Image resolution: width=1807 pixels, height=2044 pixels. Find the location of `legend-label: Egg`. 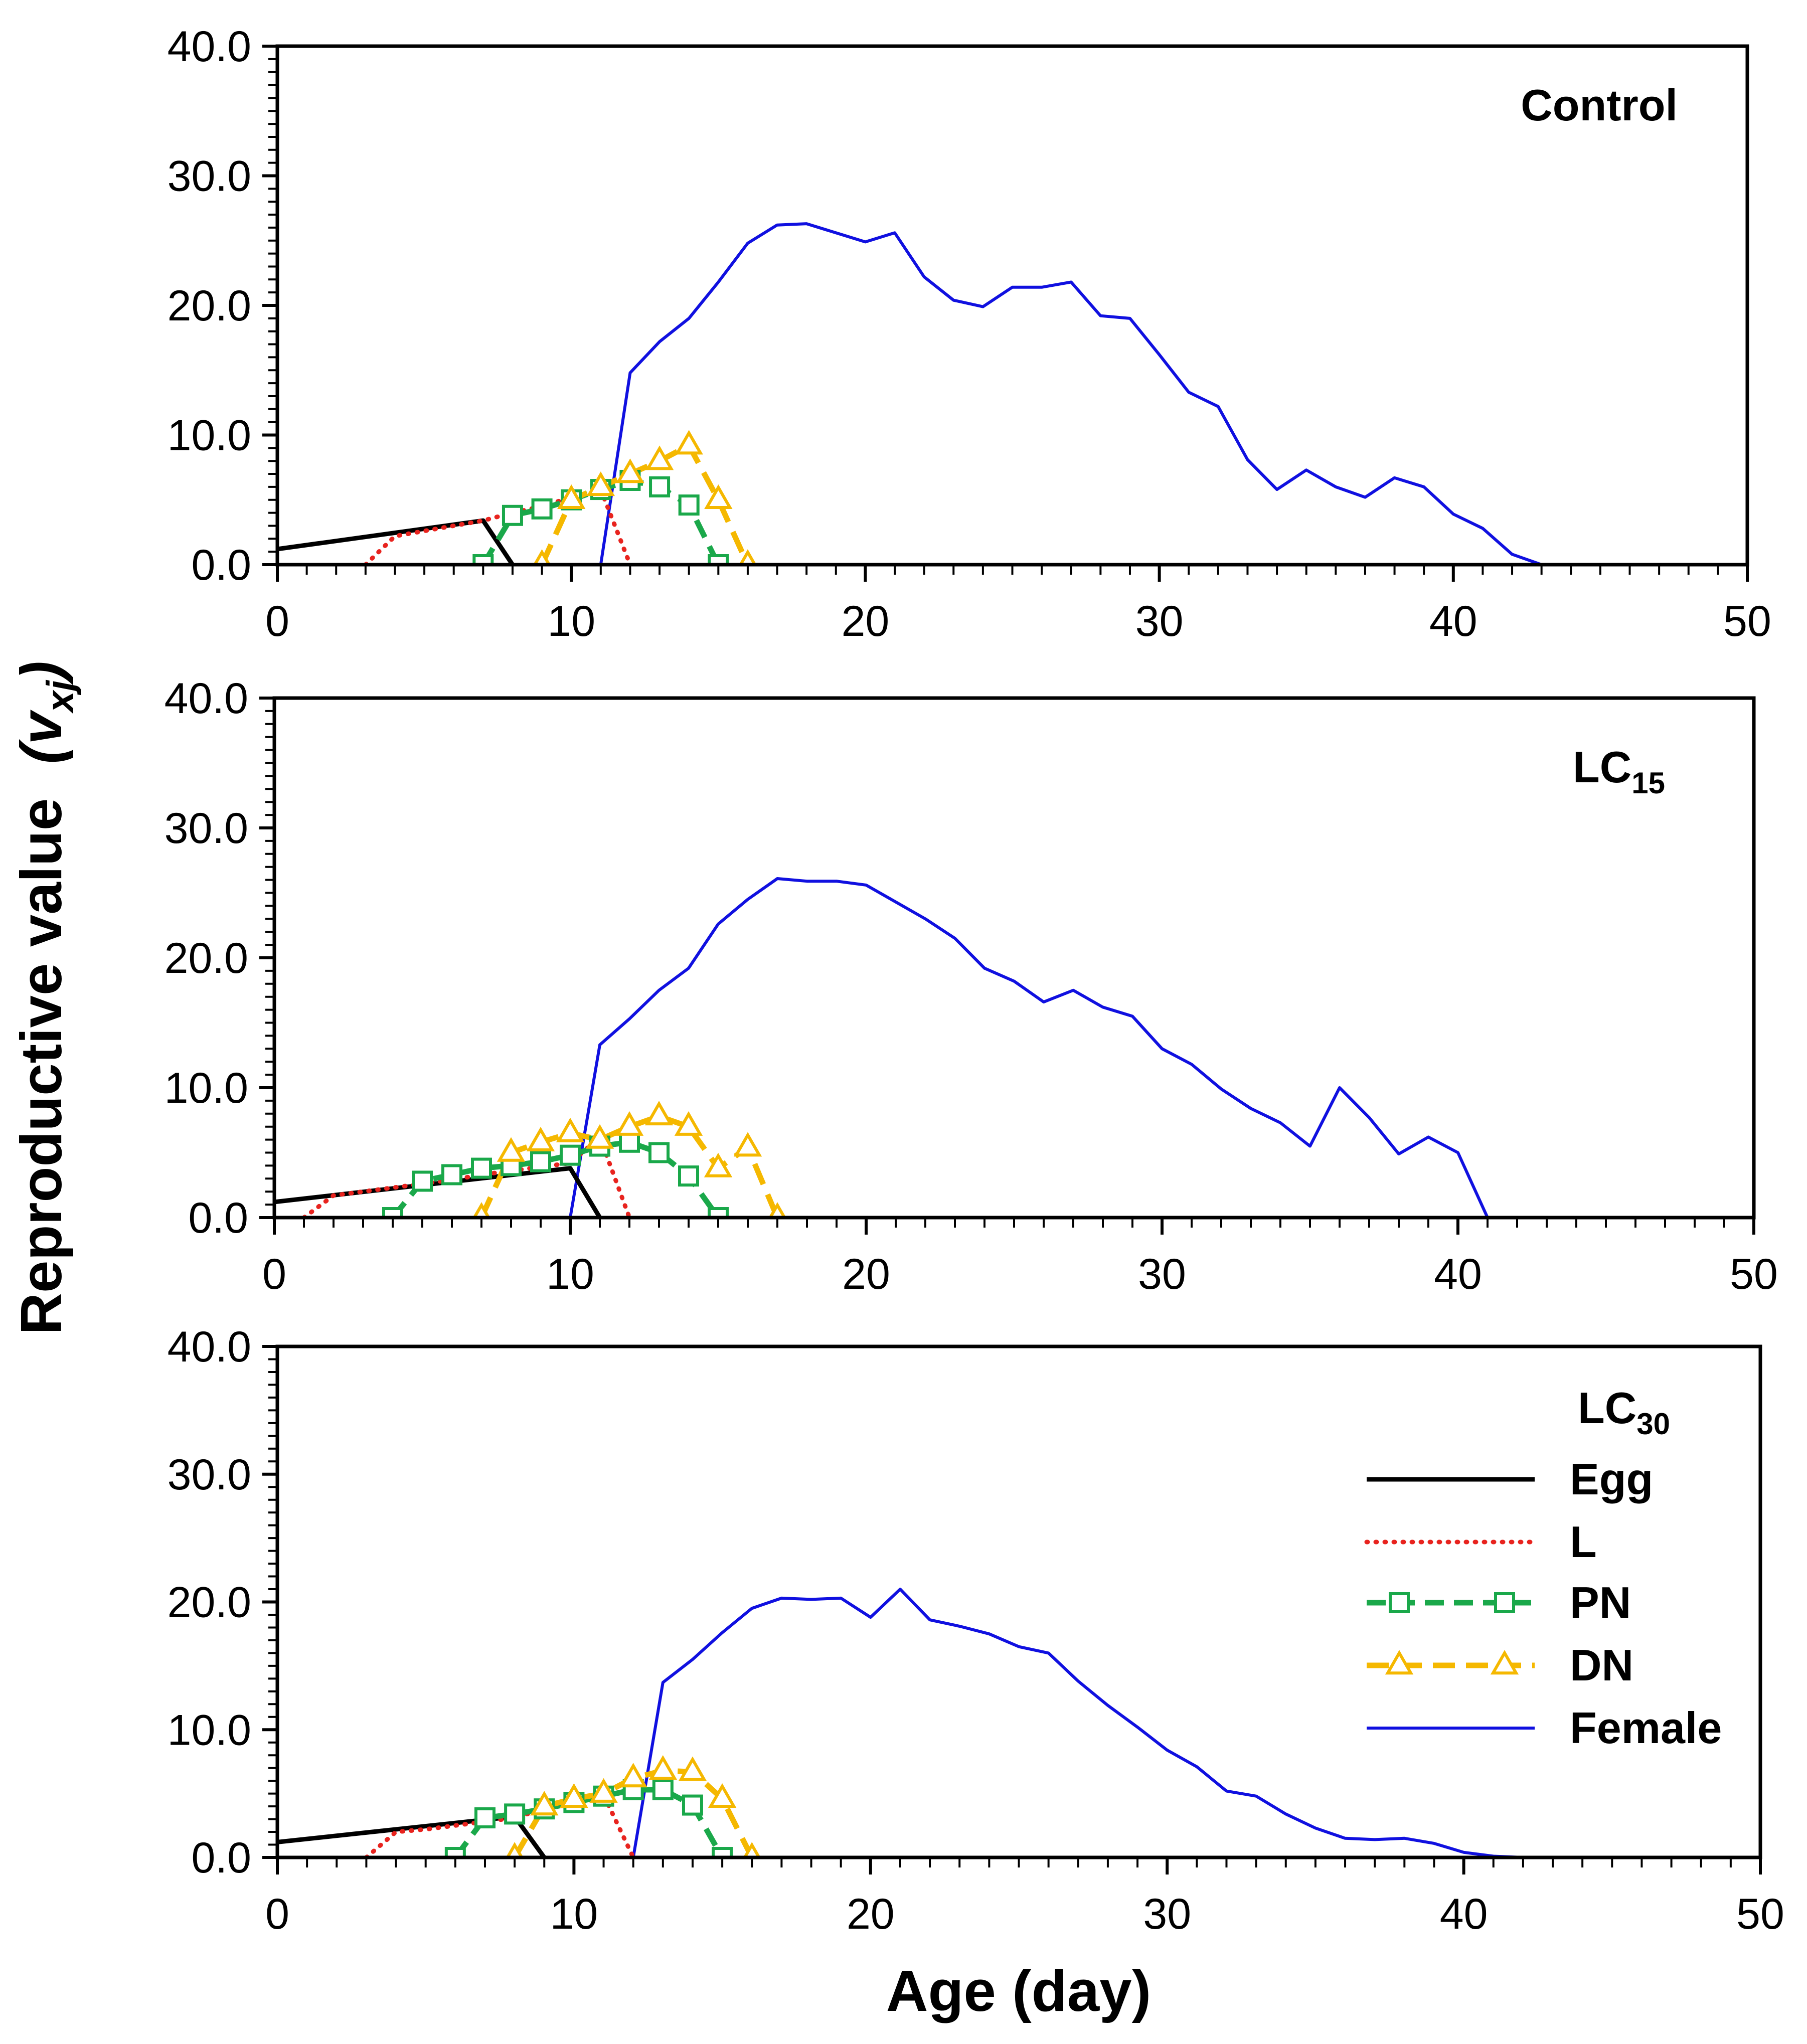

legend-label: Egg is located at coordinates (1611, 1479).